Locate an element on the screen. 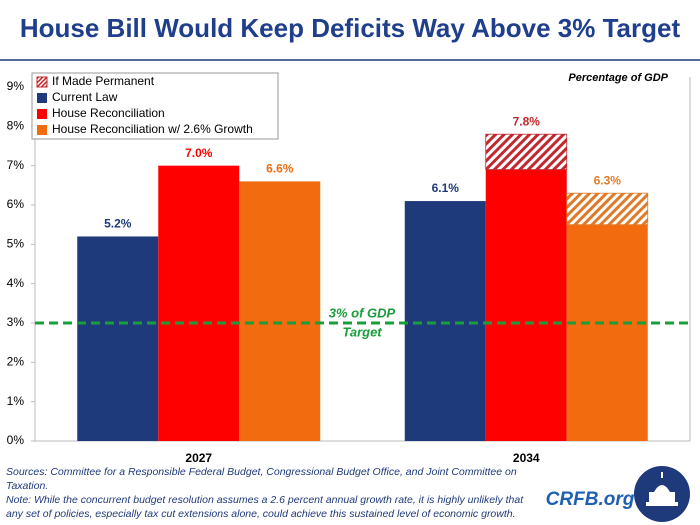 This screenshot has width=700, height=525. legend-label: Current Law is located at coordinates (85, 97).